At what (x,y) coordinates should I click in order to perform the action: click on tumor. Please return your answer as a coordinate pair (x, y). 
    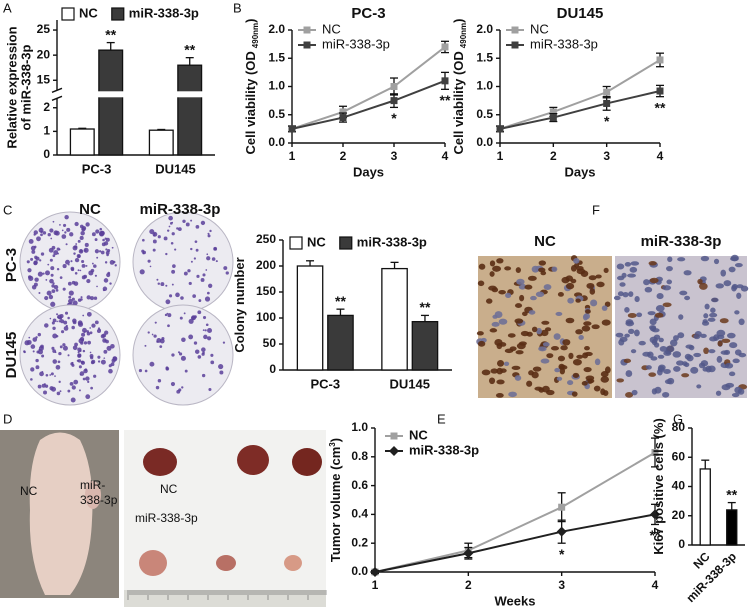
    Looking at the image, I should click on (226, 563).